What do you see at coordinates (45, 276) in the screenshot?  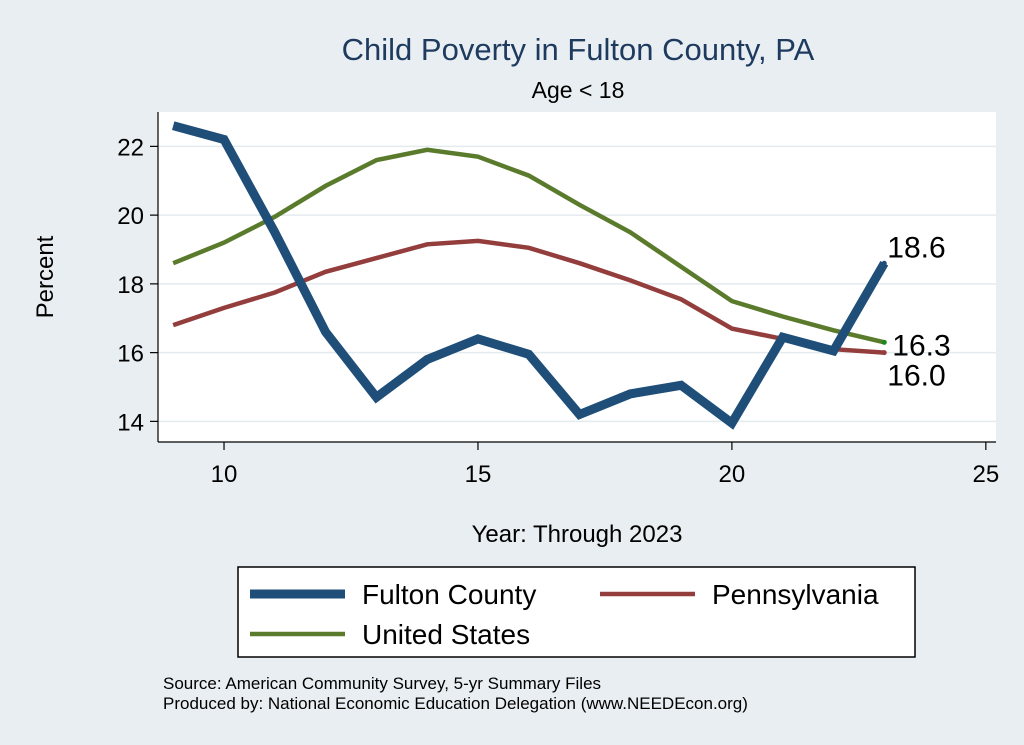 I see `y-axis-label: Percent` at bounding box center [45, 276].